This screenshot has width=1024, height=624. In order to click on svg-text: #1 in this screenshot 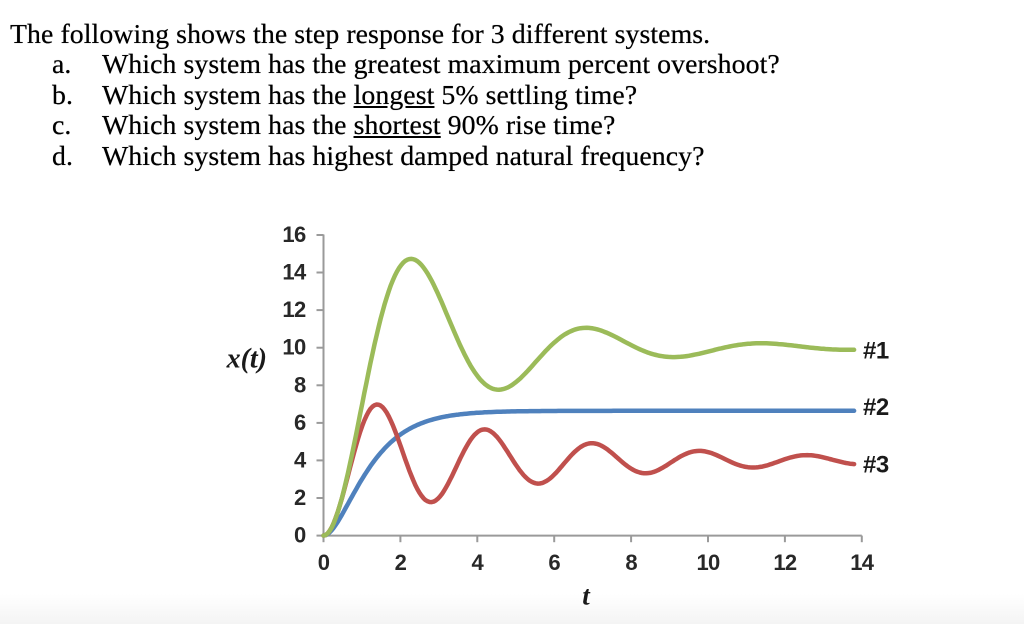, I will do `click(876, 351)`.